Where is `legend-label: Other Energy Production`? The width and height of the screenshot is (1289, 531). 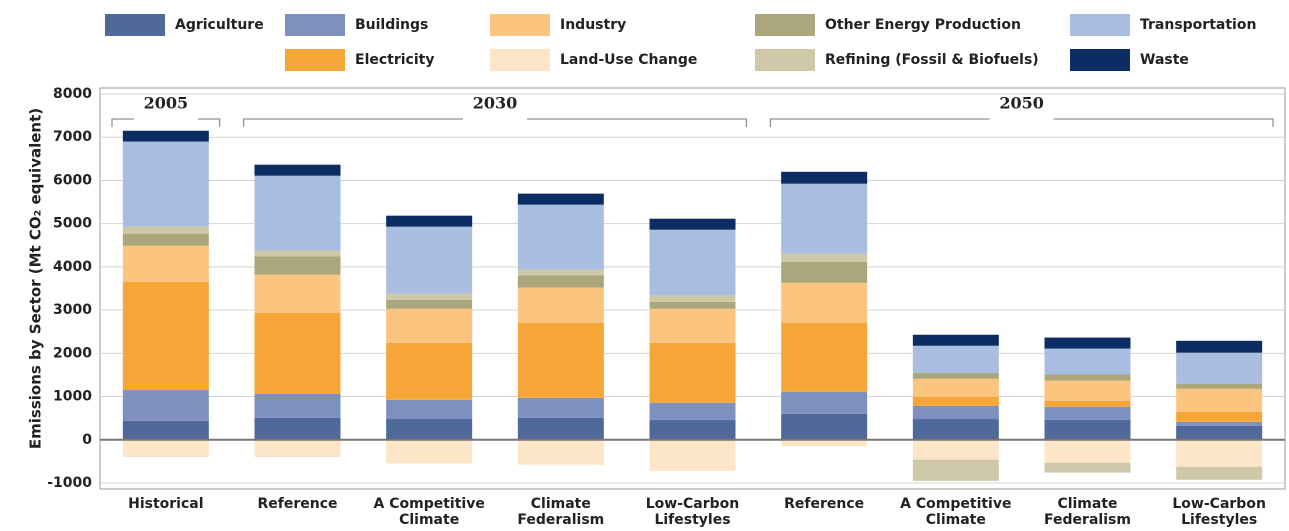 legend-label: Other Energy Production is located at coordinates (923, 25).